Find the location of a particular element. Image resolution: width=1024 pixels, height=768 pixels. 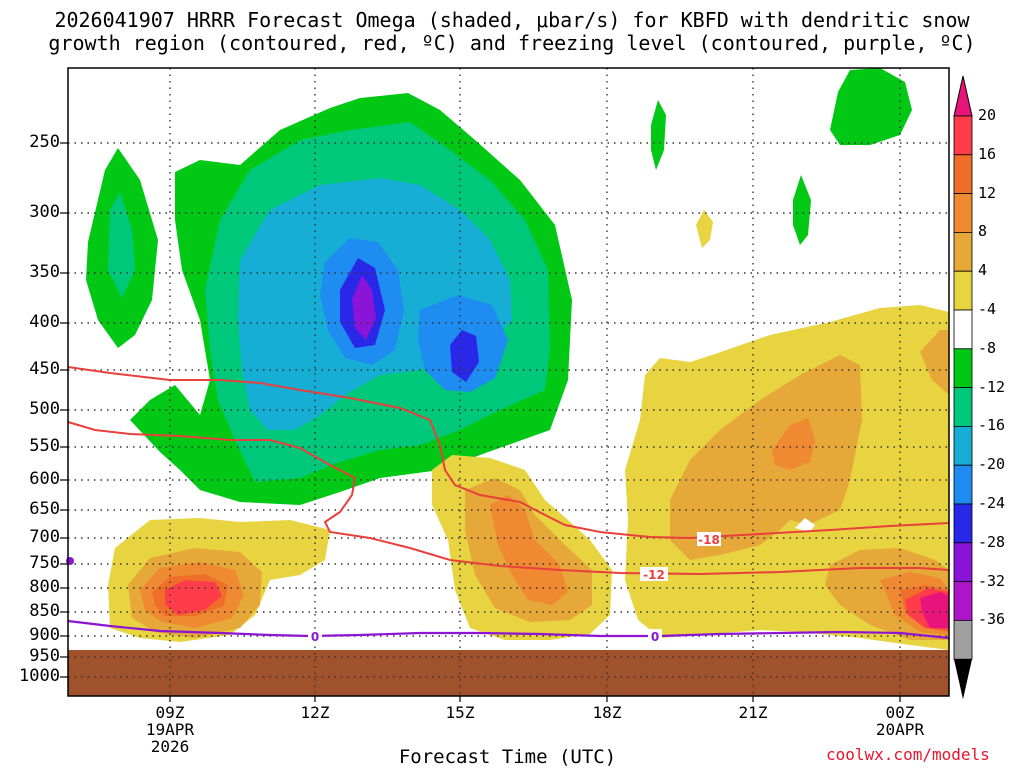

omega-contour-p8-right-edge is located at coordinates (934, 362).